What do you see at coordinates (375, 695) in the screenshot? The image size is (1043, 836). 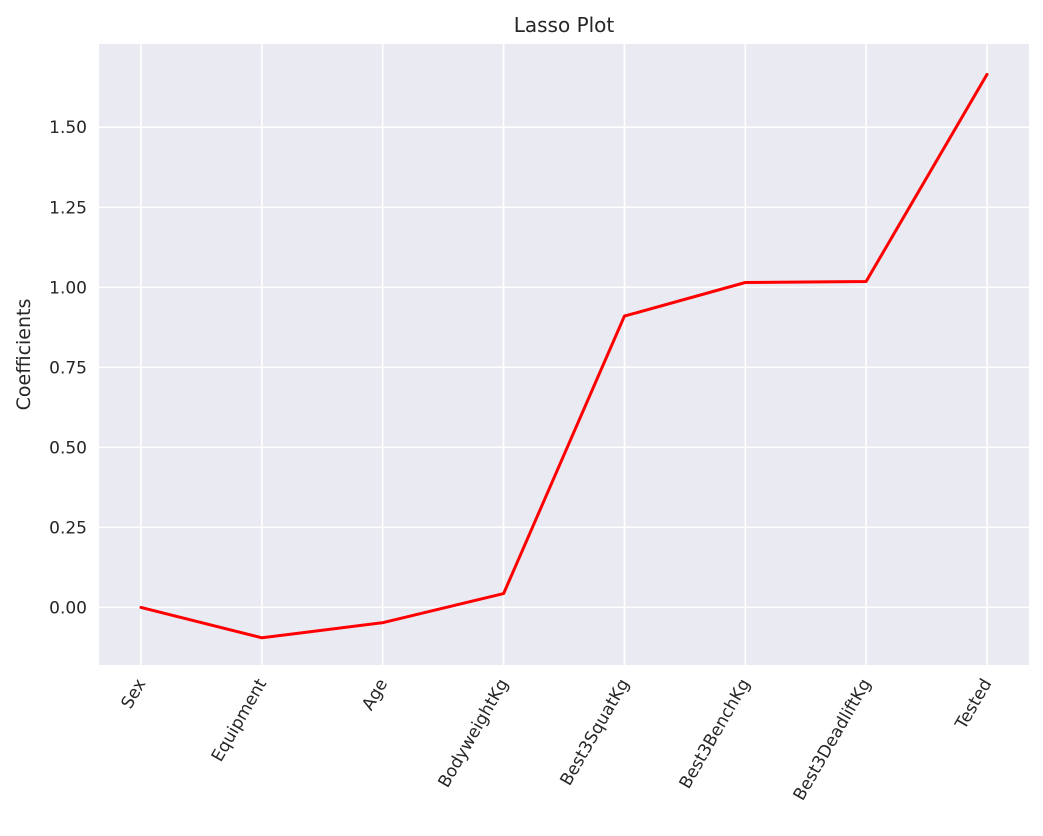 I see `x-tick-label: Age` at bounding box center [375, 695].